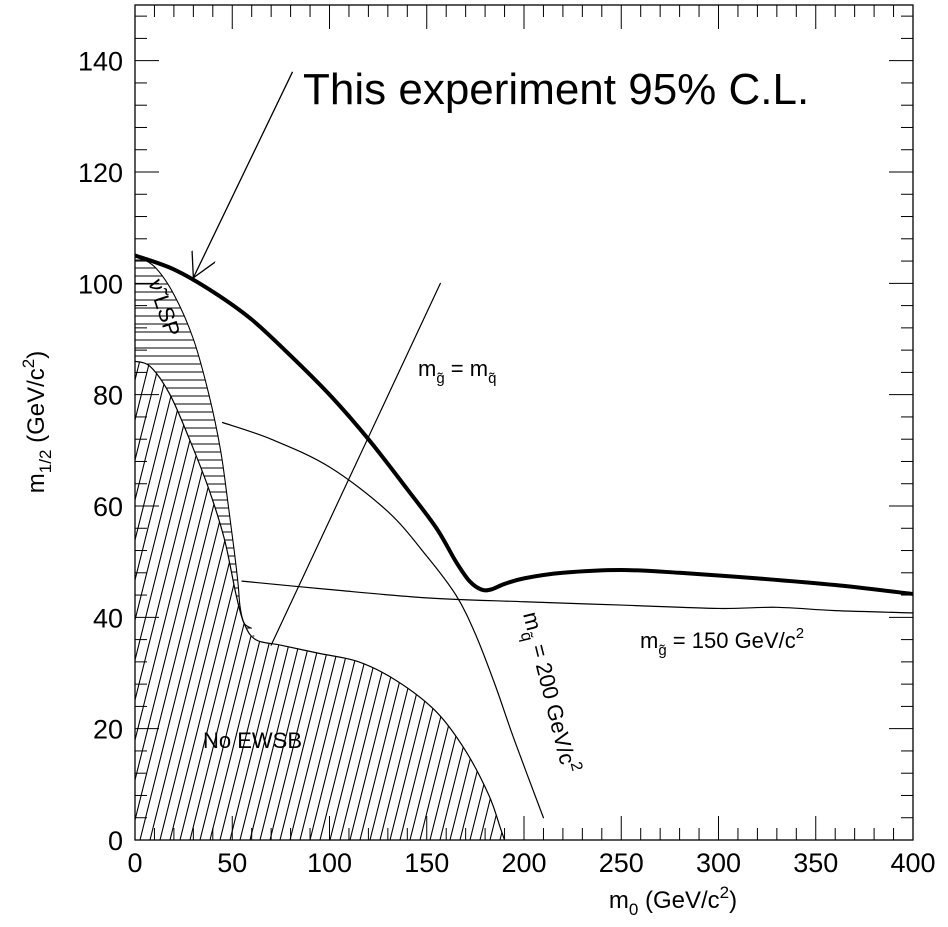 This screenshot has height=927, width=948. Describe the element at coordinates (36, 408) in the screenshot. I see `y-axis-tail: (GeV/c` at that location.